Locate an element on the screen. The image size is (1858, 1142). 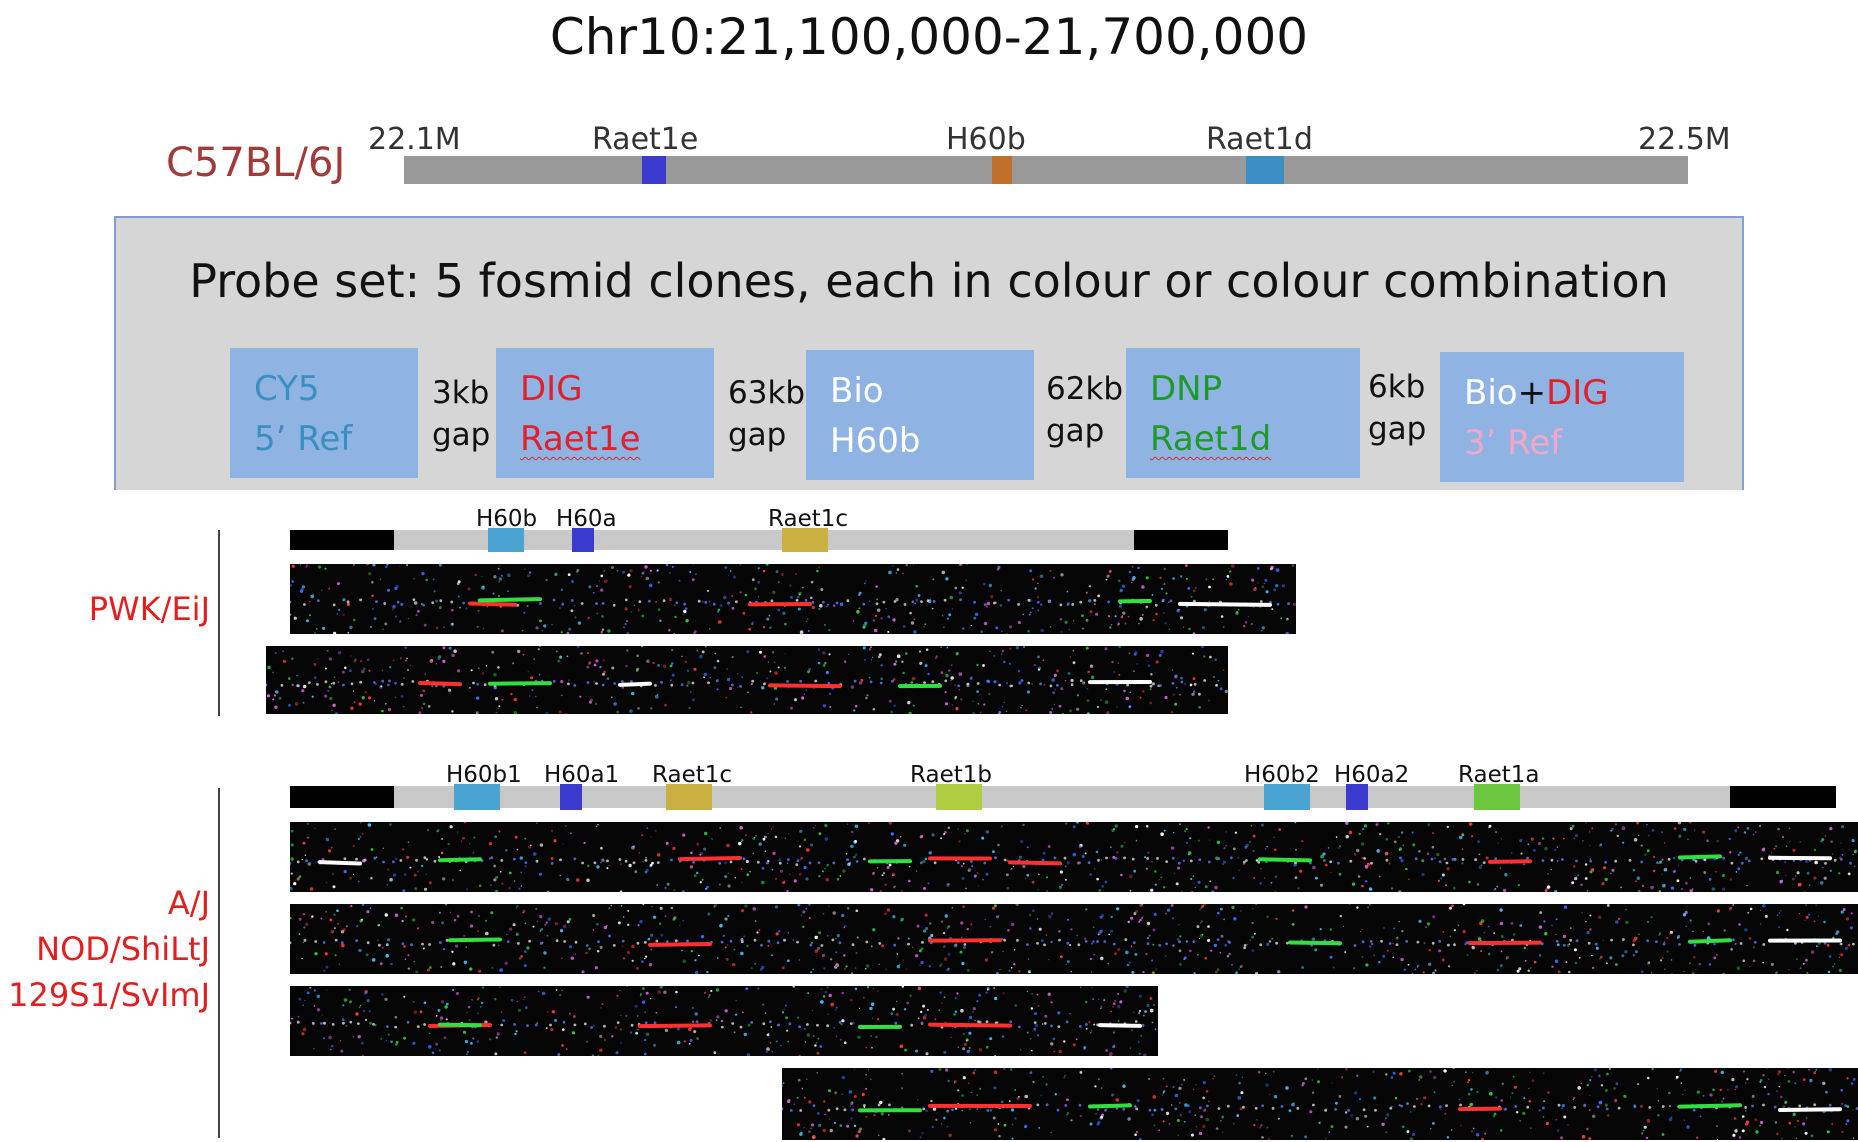
group2-gene-mark-h60a2 is located at coordinates (1357, 797).